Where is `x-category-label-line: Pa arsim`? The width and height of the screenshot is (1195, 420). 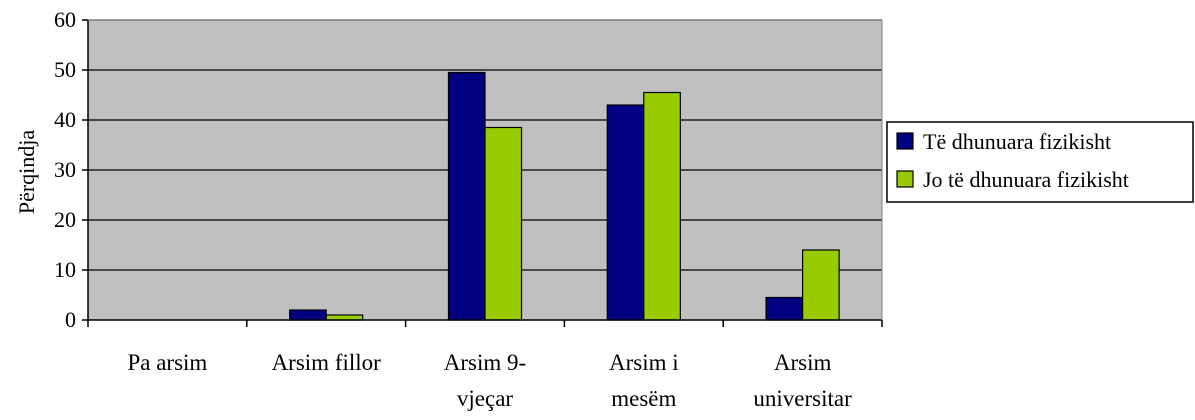
x-category-label-line: Pa arsim is located at coordinates (167, 362).